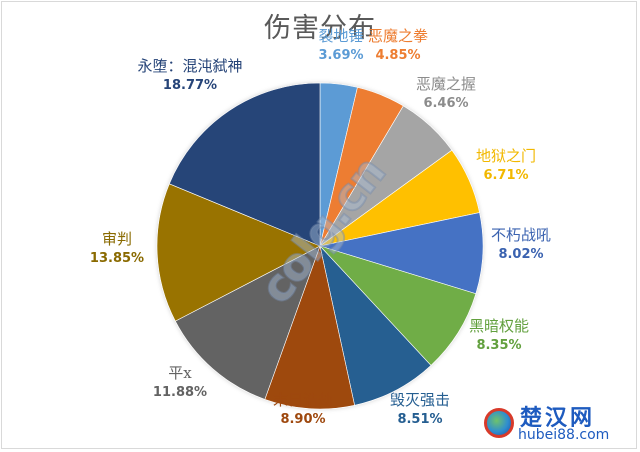 This screenshot has width=640, height=452. Describe the element at coordinates (116, 239) in the screenshot. I see `slice-name: 审判` at that location.